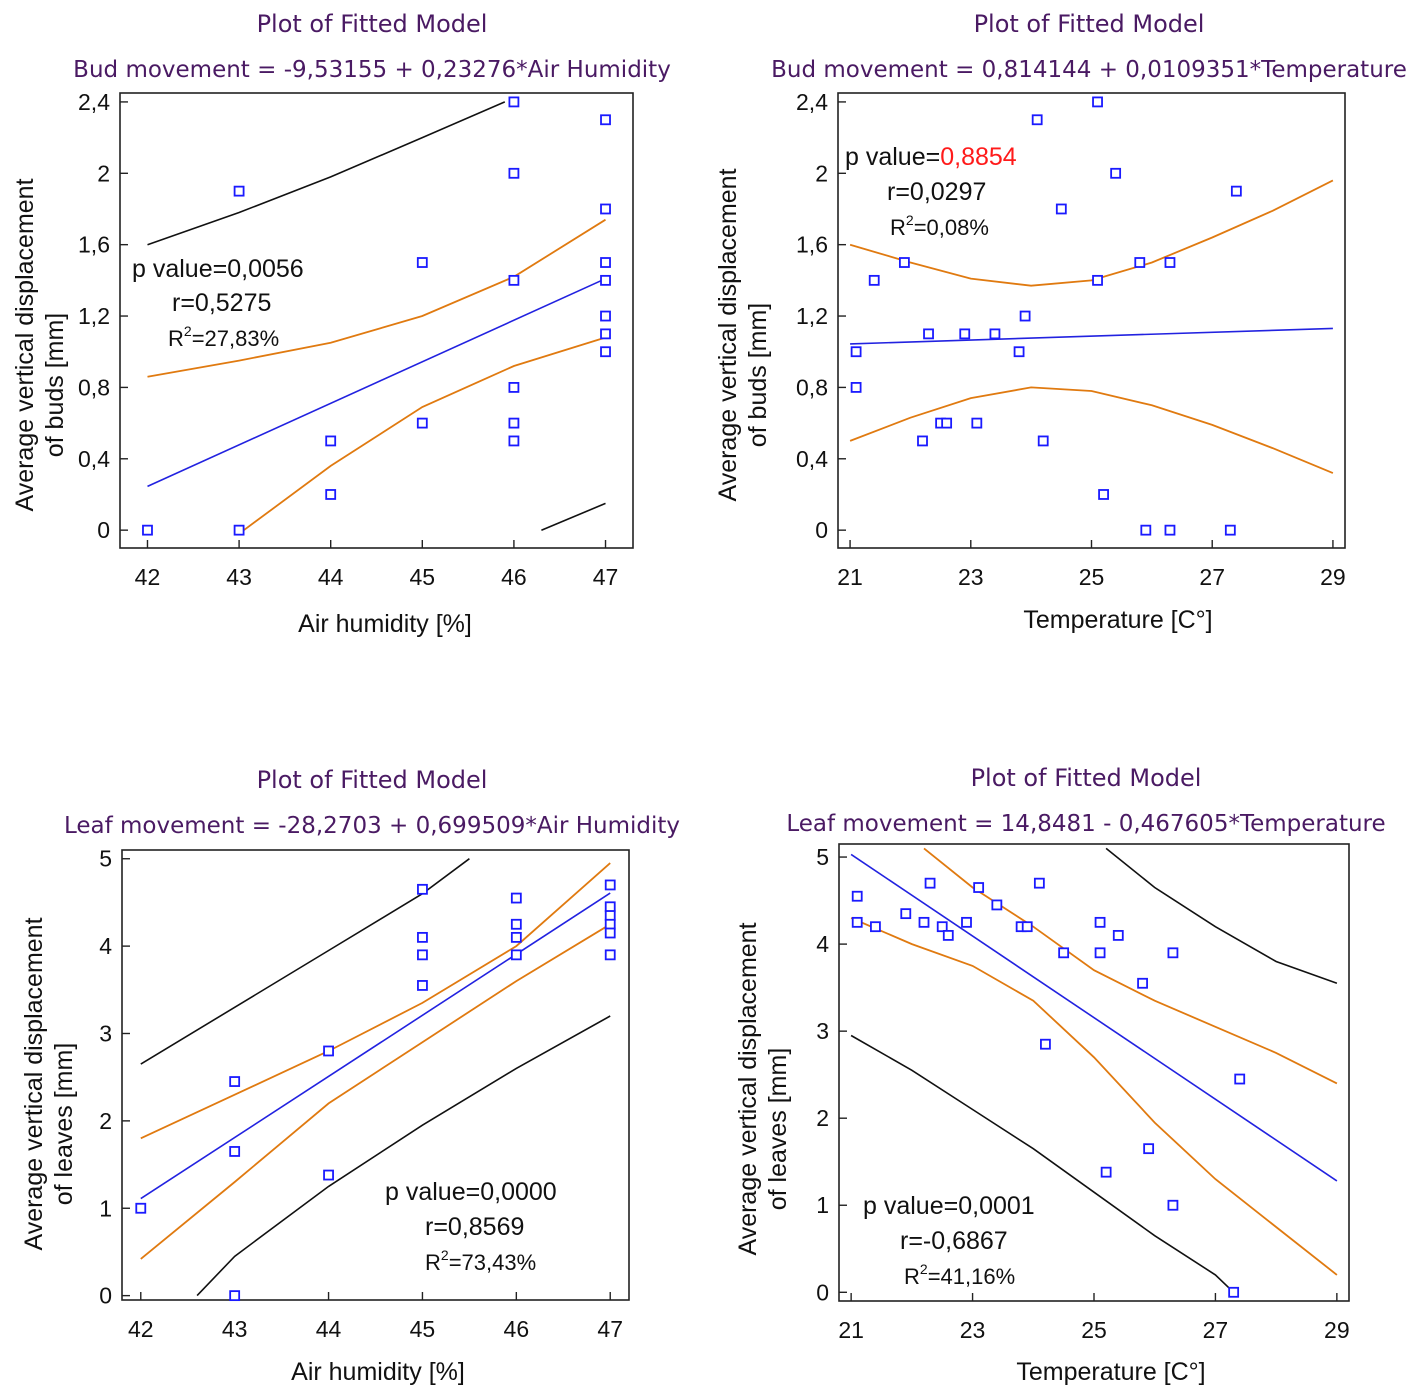 This screenshot has width=1417, height=1389. Describe the element at coordinates (474, 1227) in the screenshot. I see `r-annotation: r=0,8569` at that location.